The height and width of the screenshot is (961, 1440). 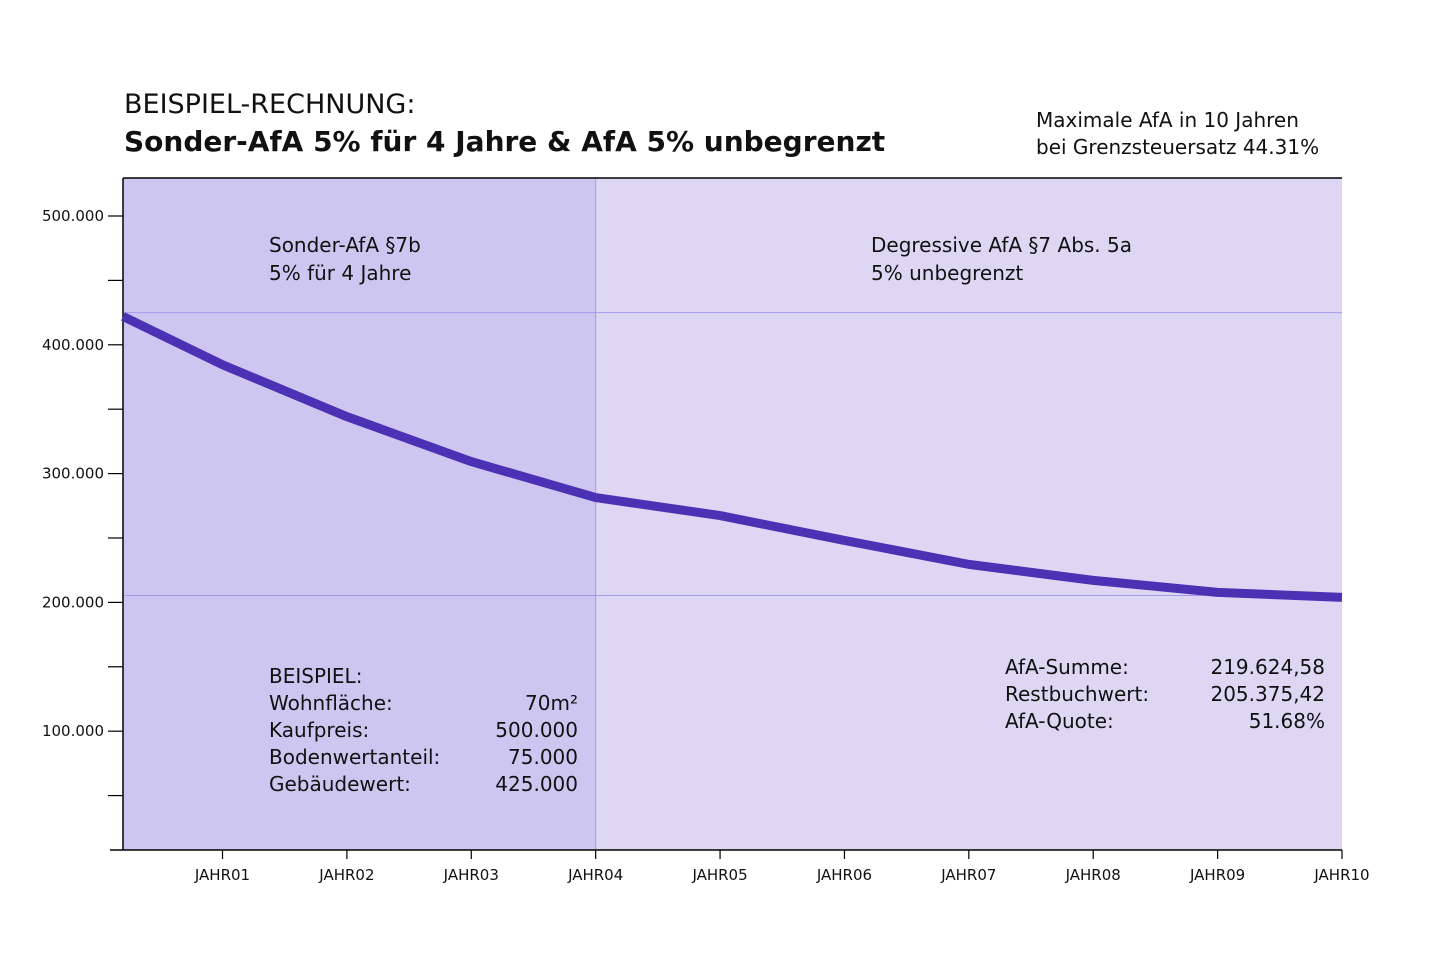 I want to click on example-value: 500.000, so click(x=536, y=730).